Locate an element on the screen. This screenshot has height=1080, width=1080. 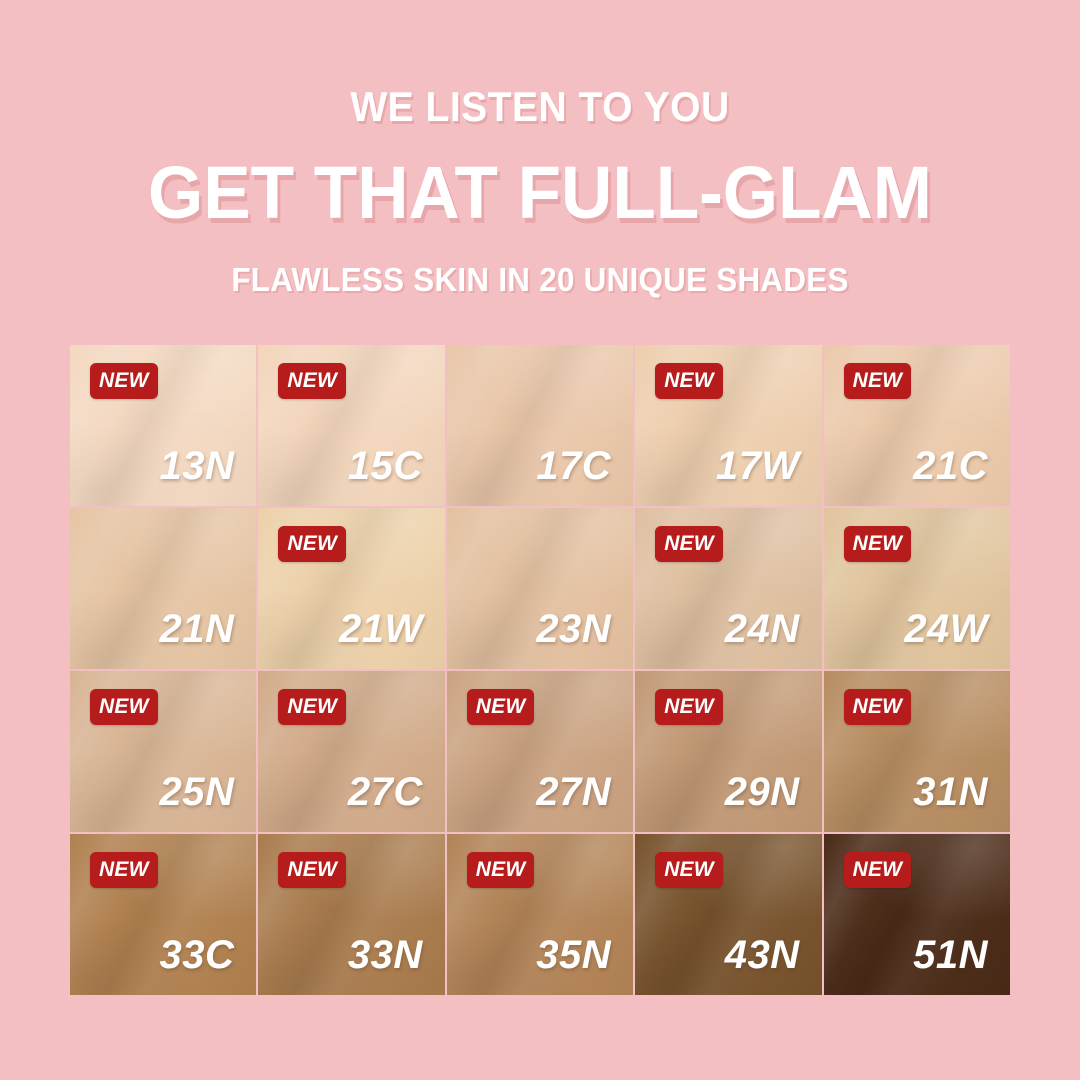
shade-code-label: 24W is located at coordinates (946, 629).